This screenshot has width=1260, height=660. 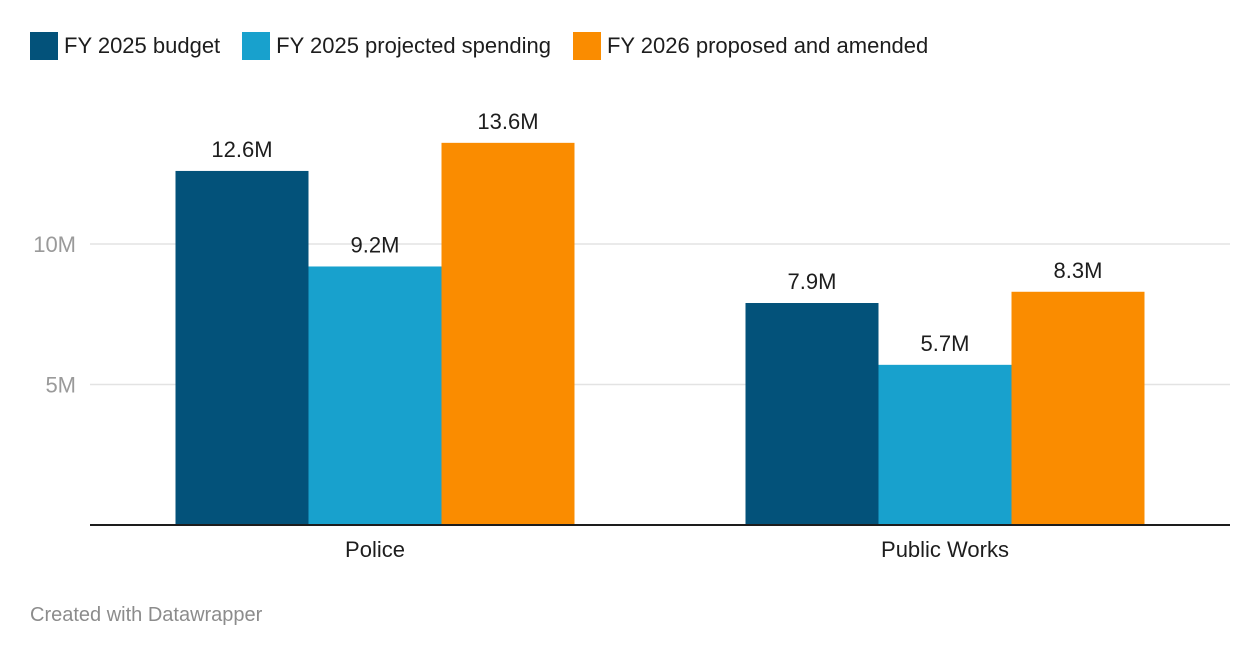 What do you see at coordinates (375, 244) in the screenshot?
I see `data-label: 9.2M` at bounding box center [375, 244].